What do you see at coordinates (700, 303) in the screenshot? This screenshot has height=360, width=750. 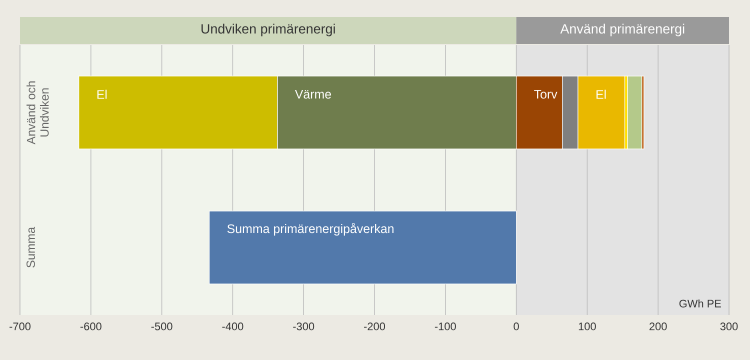 I see `x-axis-title: GWh PE` at bounding box center [700, 303].